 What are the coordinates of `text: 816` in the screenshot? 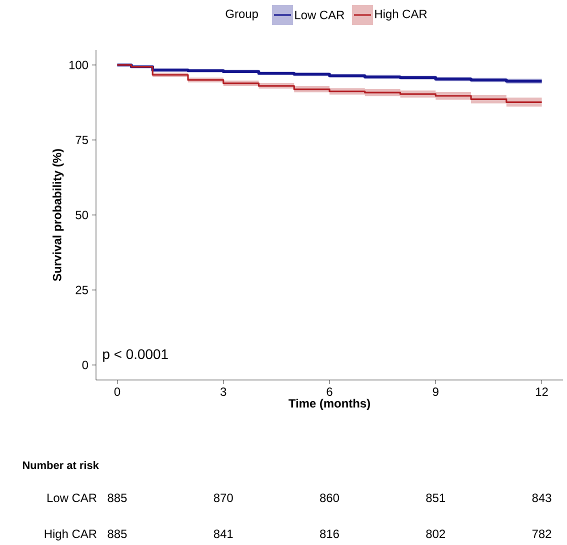 It's located at (329, 534).